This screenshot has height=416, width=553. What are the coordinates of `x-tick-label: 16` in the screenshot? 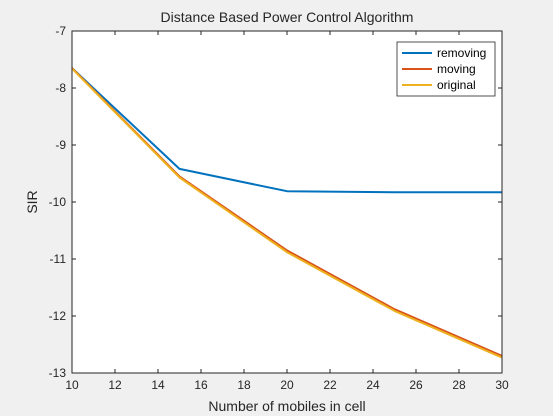 It's located at (201, 385).